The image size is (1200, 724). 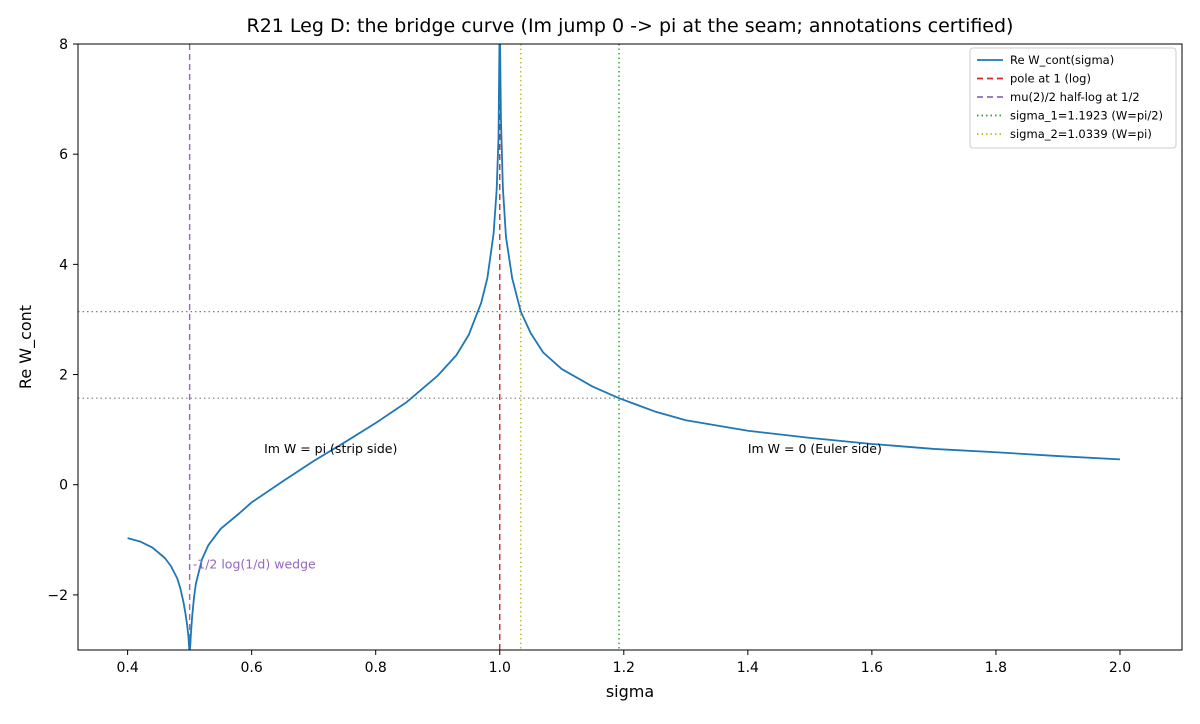 I want to click on legend-label-2: mu(2)/2 half-log at 1/2, so click(x=1075, y=97).